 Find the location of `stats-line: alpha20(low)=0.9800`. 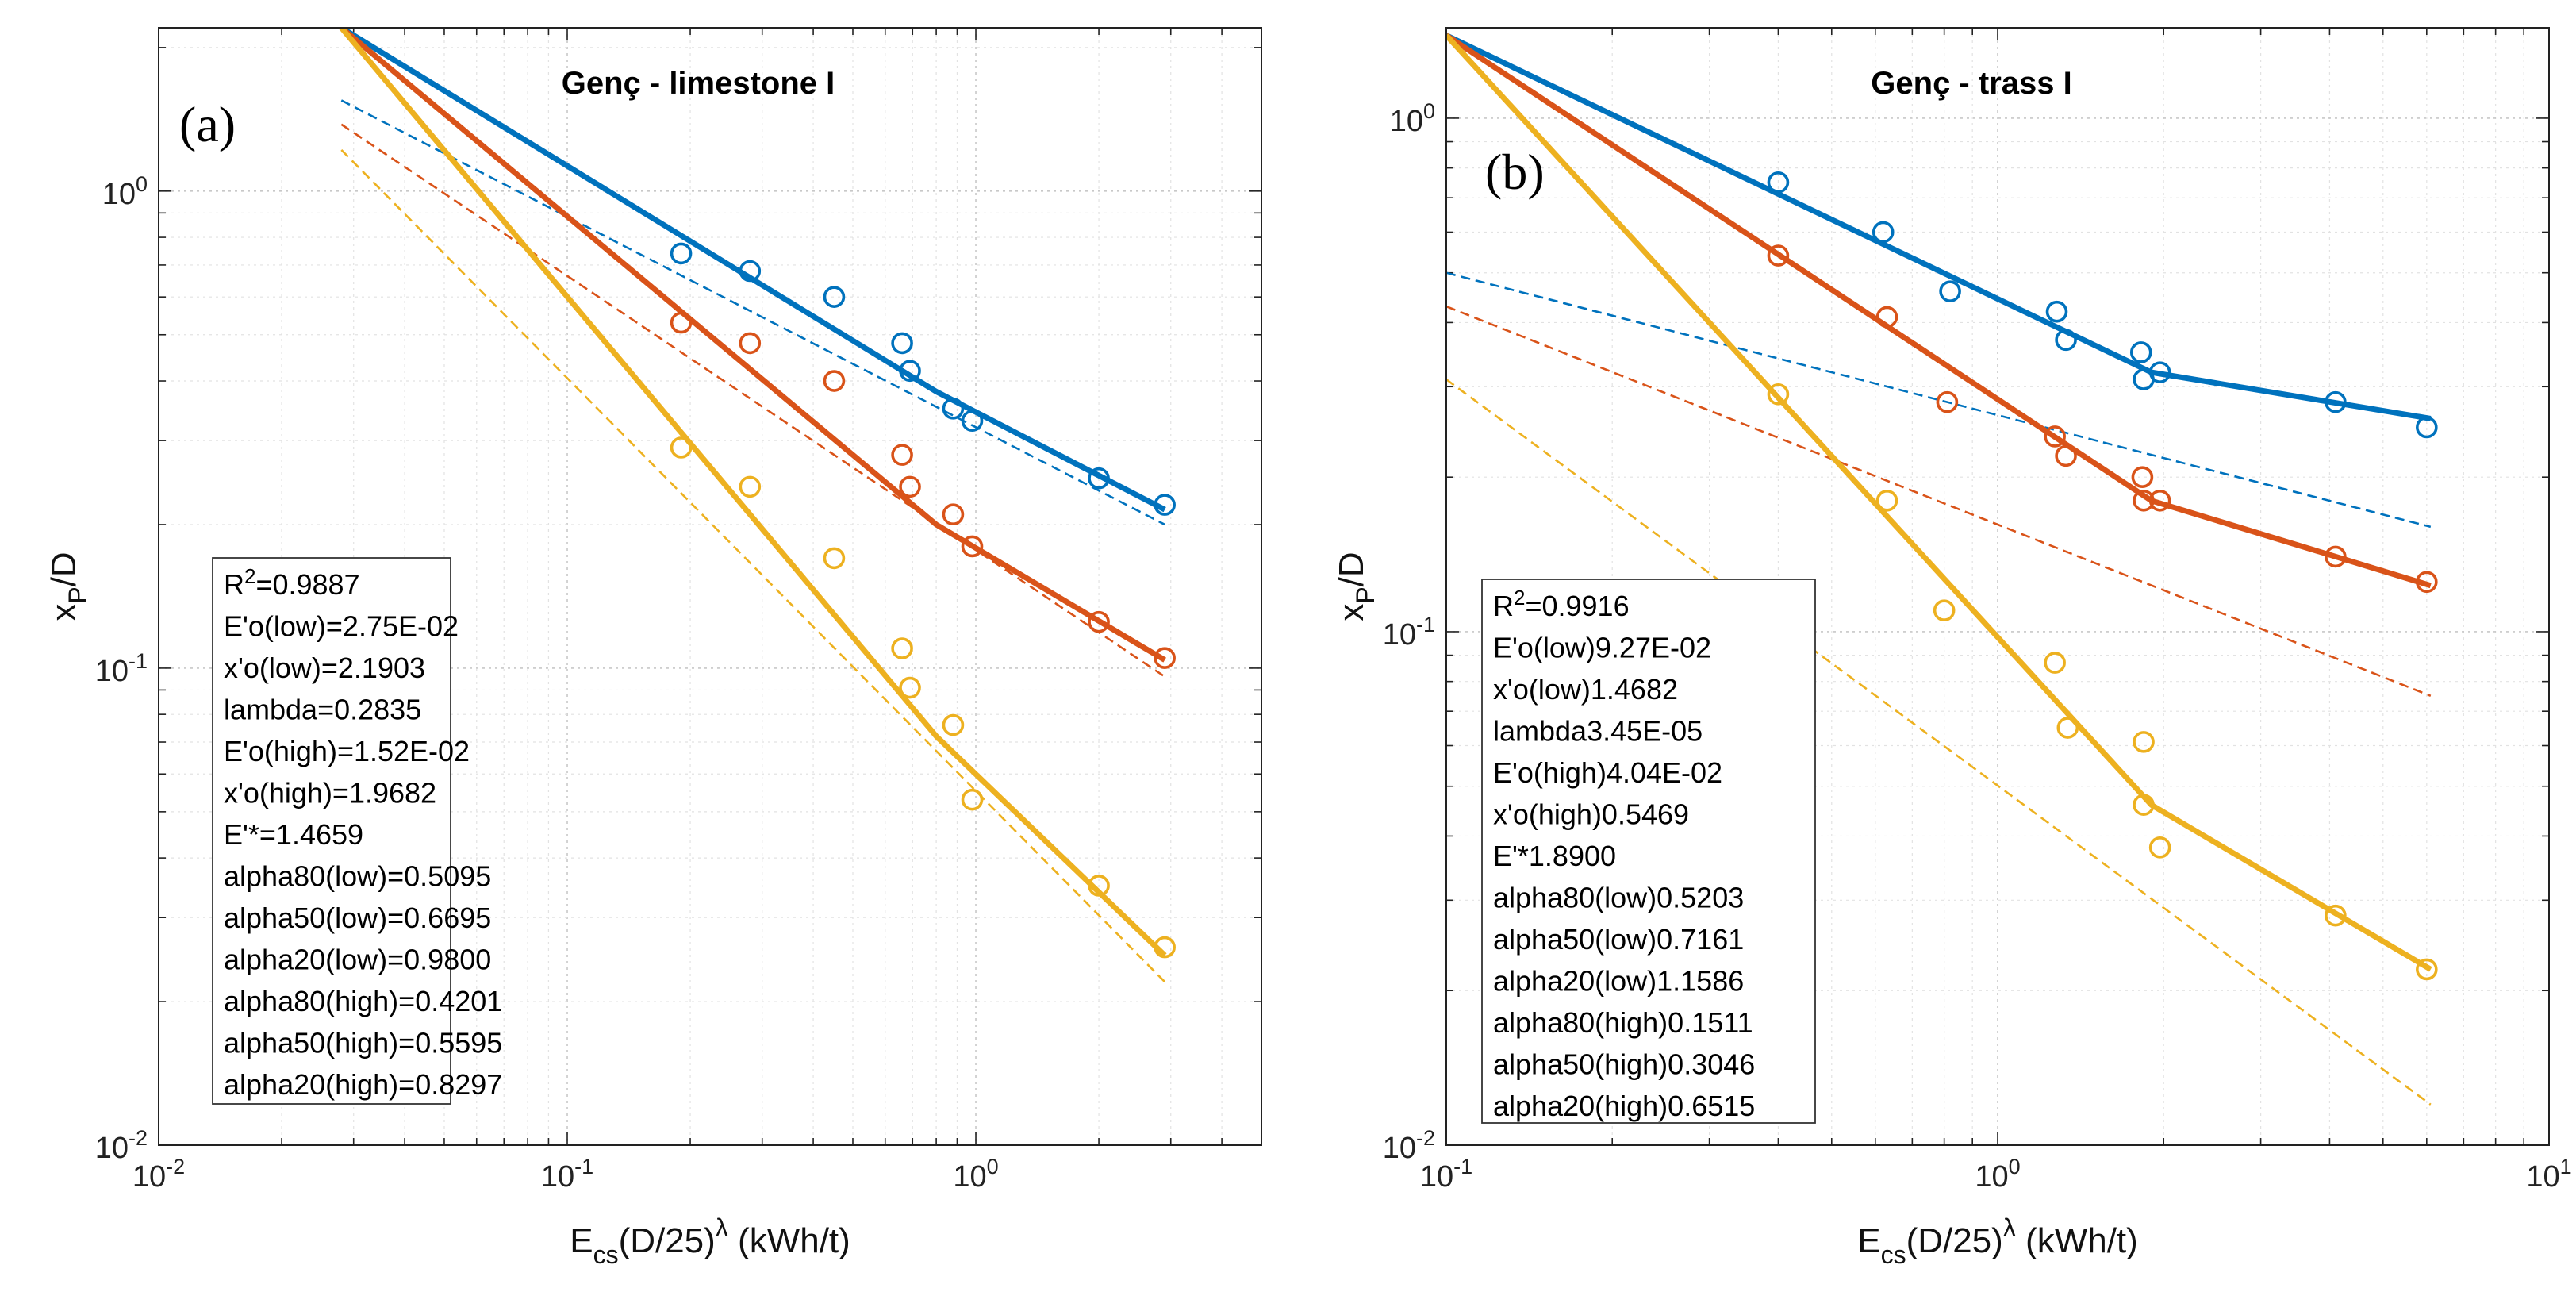

stats-line: alpha20(low)=0.9800 is located at coordinates (357, 960).